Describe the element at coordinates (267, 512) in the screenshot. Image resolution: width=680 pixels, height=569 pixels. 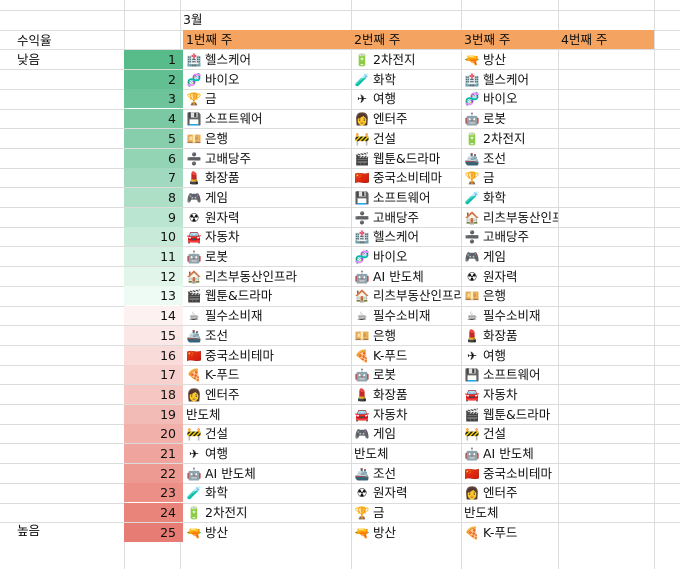
I see `sector-cell-week-1: 🔋 2차전지` at that location.